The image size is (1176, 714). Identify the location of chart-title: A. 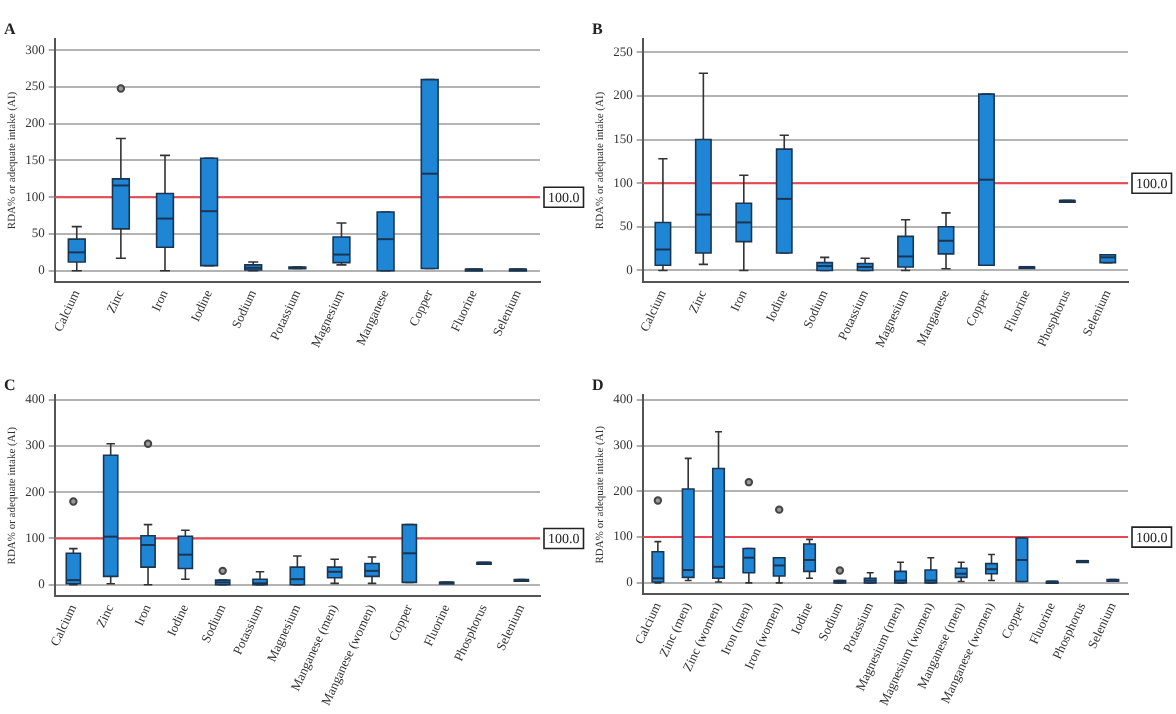
(10, 28).